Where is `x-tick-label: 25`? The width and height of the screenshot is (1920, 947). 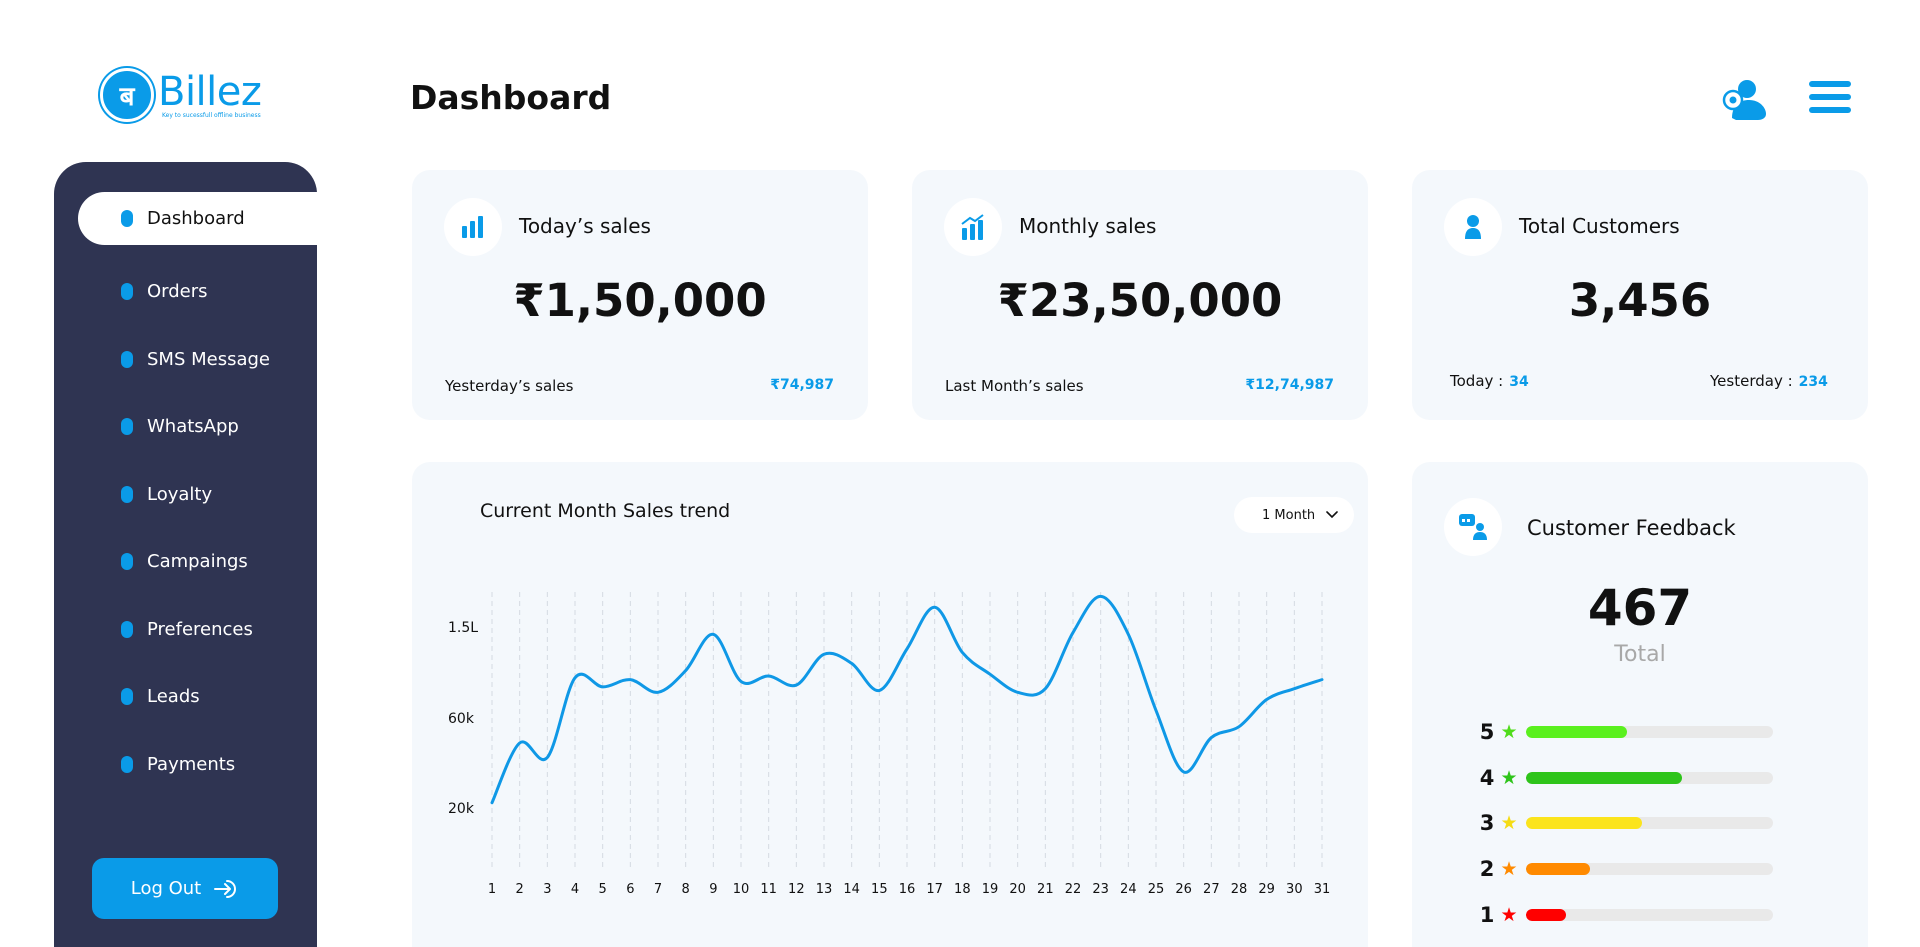
x-tick-label: 25 is located at coordinates (1156, 889).